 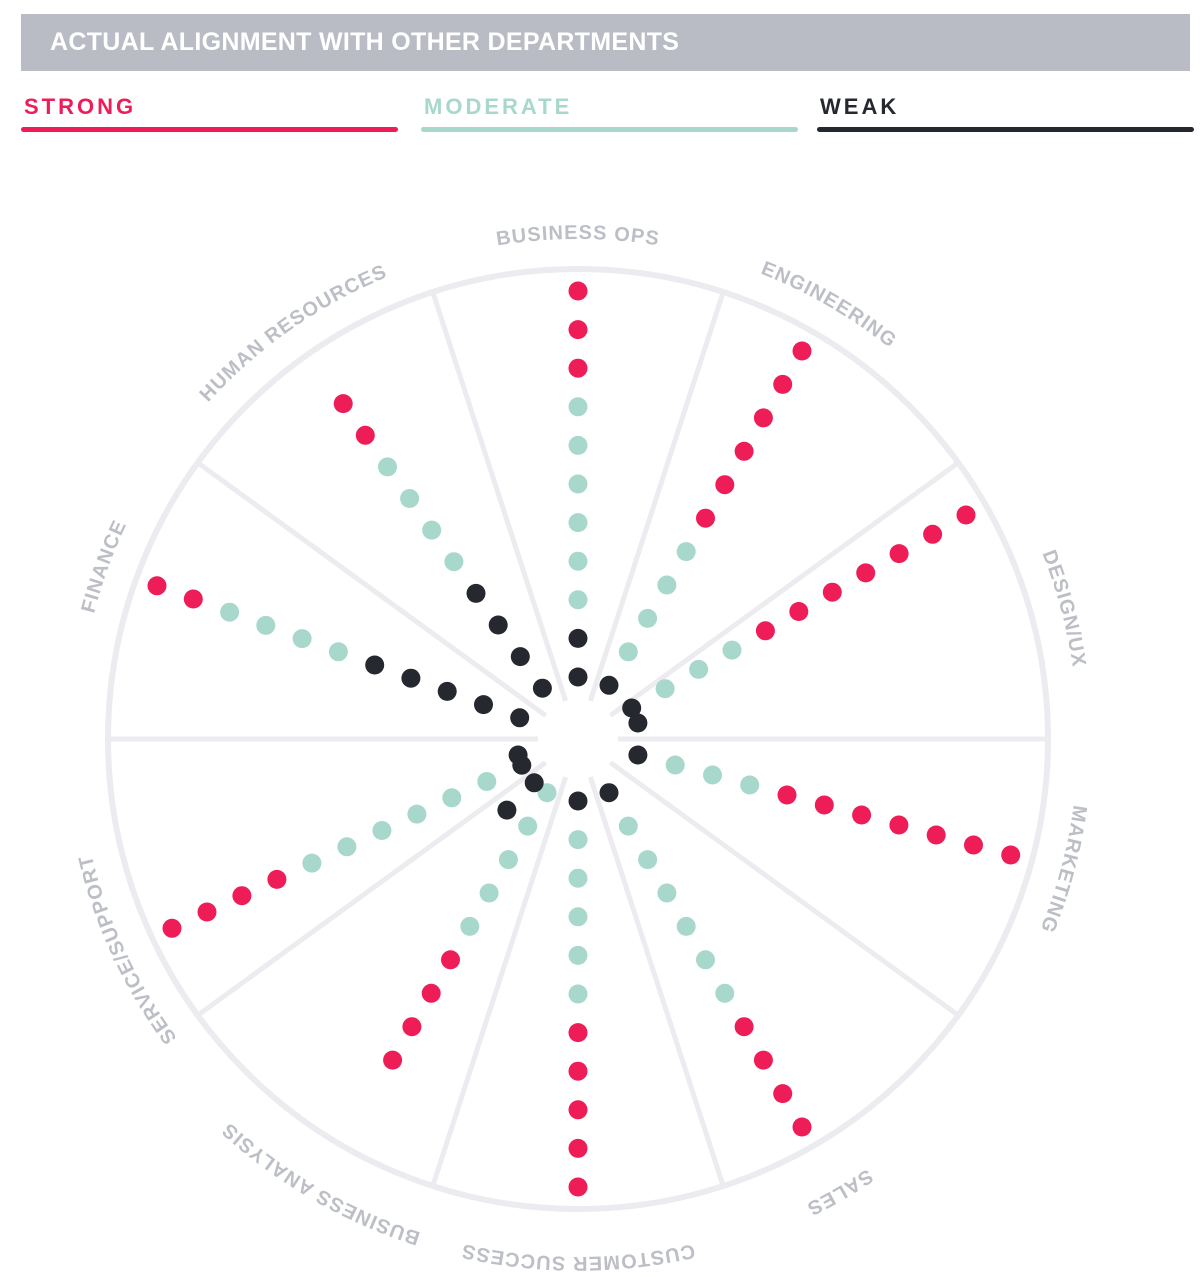 I want to click on legend-strong: STRONG, so click(x=209, y=113).